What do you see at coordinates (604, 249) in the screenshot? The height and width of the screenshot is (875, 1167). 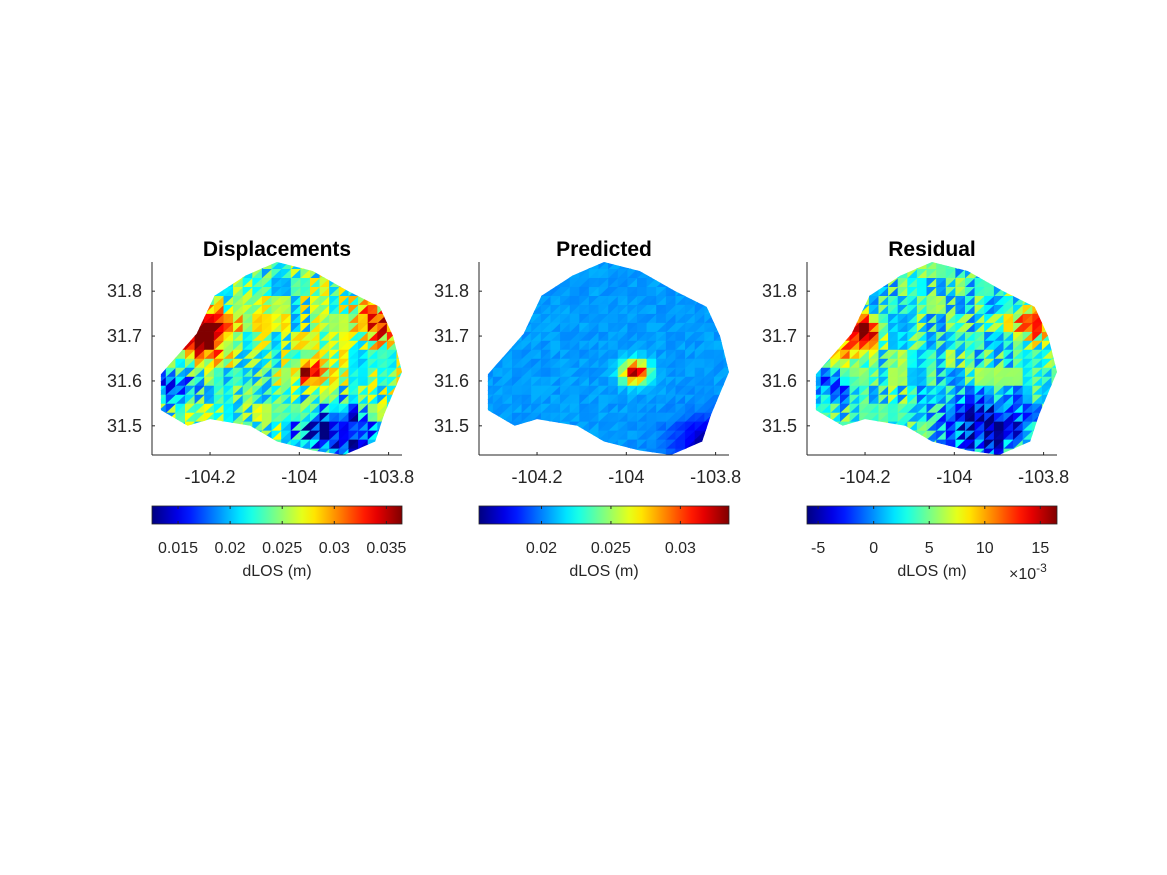 I see `panel-title: Predicted` at bounding box center [604, 249].